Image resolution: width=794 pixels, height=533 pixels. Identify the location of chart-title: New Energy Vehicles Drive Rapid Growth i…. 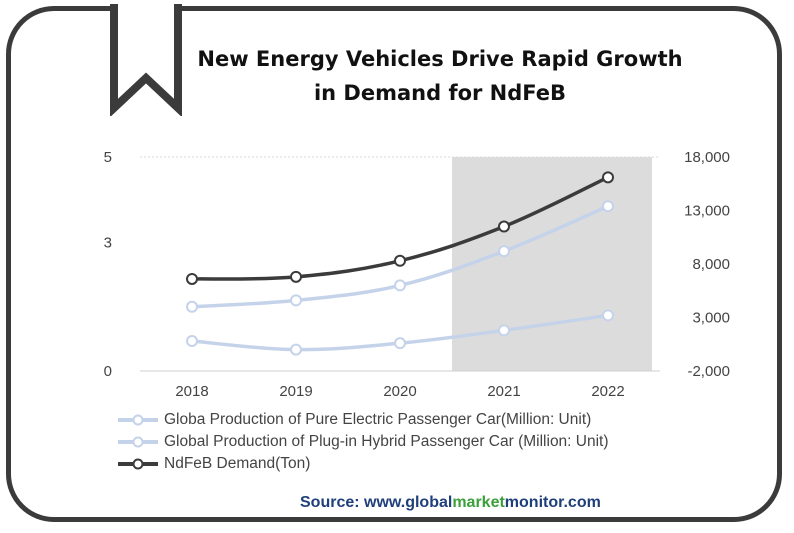
(440, 76).